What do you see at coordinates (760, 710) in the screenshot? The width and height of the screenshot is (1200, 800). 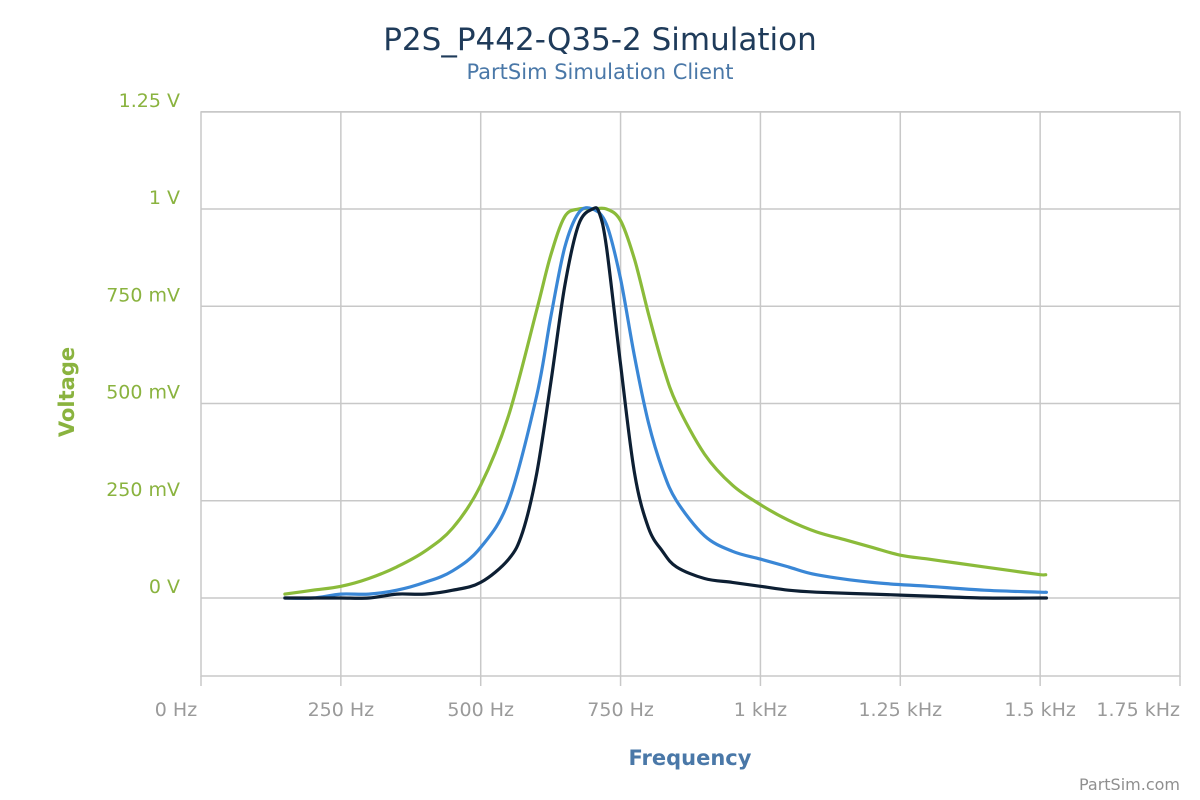 I see `x-tick-label: 1 kHz` at bounding box center [760, 710].